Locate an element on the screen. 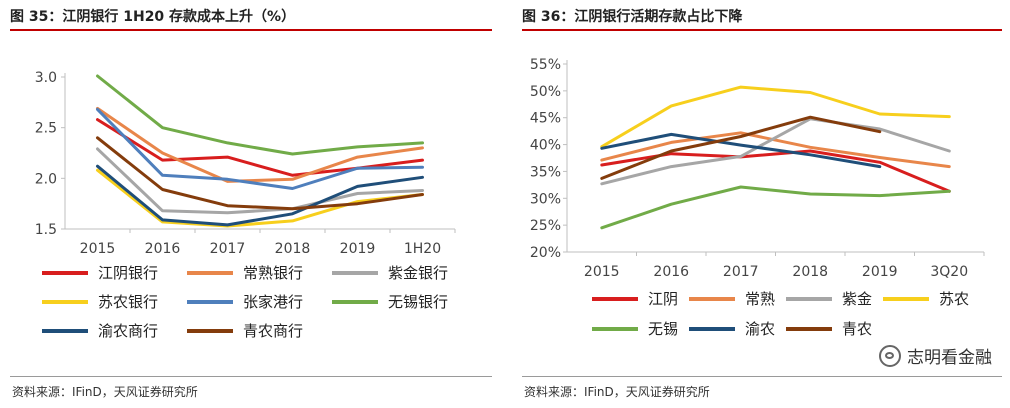 This screenshot has width=1010, height=408. legend-item: 紫金 is located at coordinates (829, 298).